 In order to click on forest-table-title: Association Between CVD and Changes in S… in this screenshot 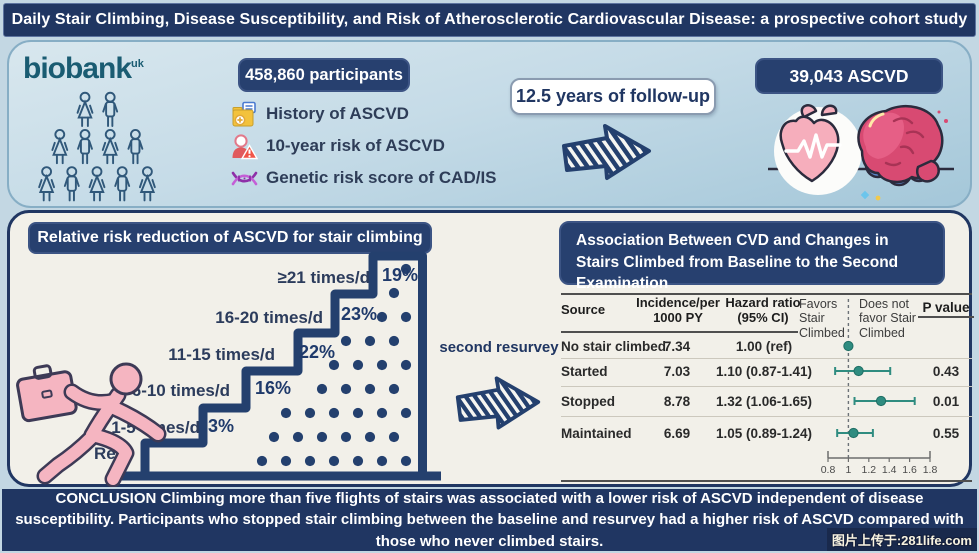, I will do `click(752, 256)`.